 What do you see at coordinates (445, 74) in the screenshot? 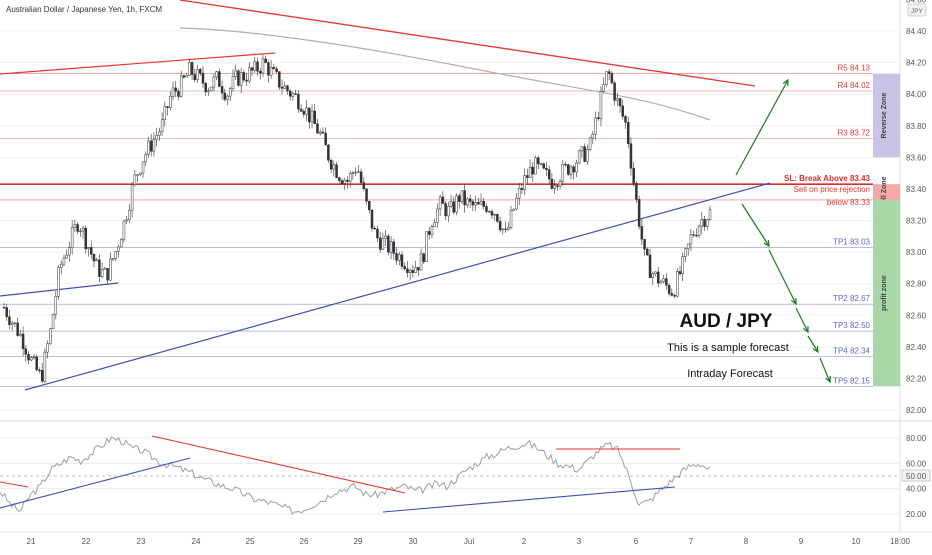
I see `moving-average-line` at bounding box center [445, 74].